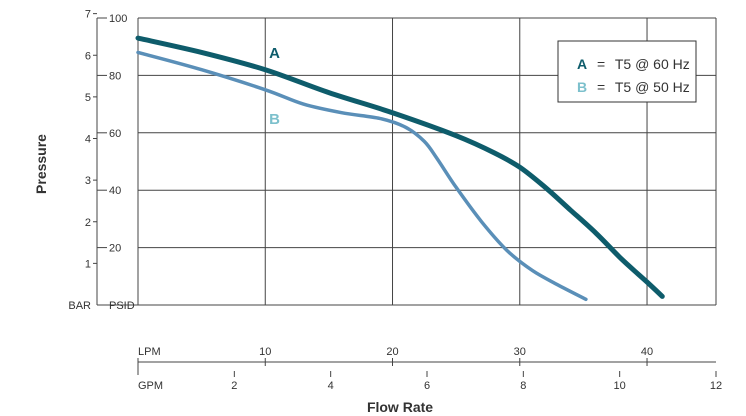 The height and width of the screenshot is (416, 746). Describe the element at coordinates (520, 352) in the screenshot. I see `lpm-tick-label-30: 30` at that location.